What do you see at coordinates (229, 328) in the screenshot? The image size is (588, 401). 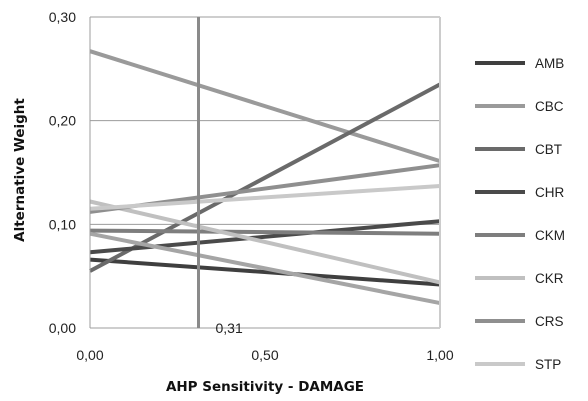 I see `marker-label: 0,31` at bounding box center [229, 328].